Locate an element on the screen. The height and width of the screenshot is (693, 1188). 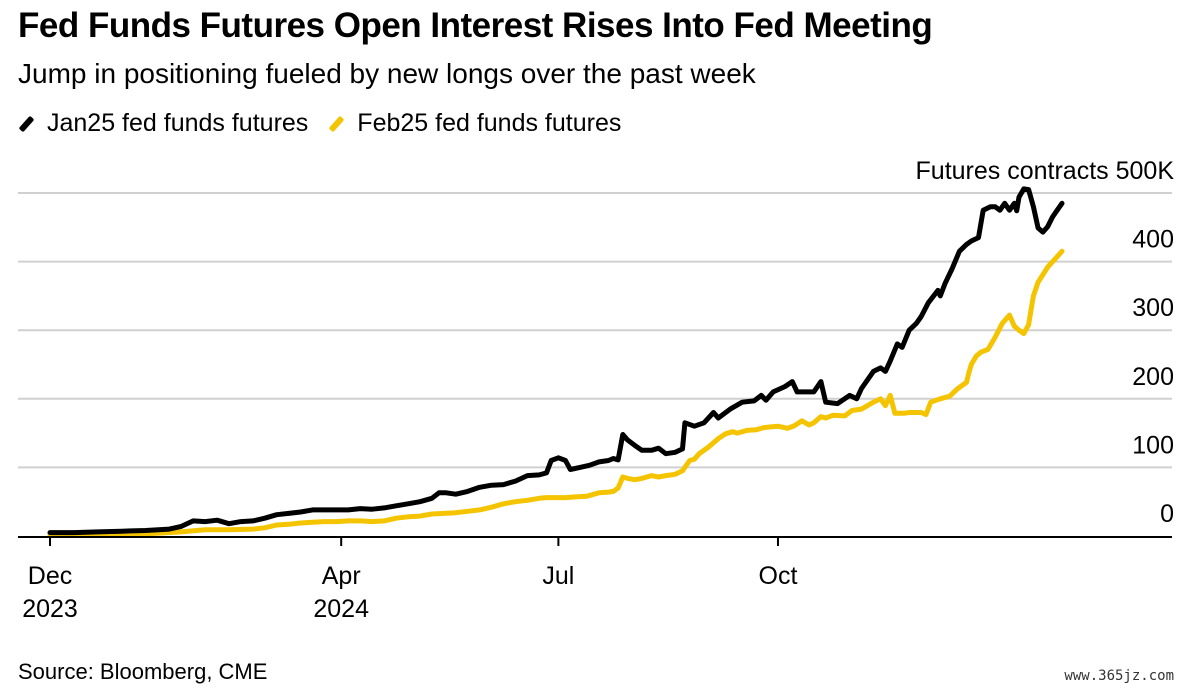
legend-label-jan25: Jan25 fed funds futures is located at coordinates (178, 123).